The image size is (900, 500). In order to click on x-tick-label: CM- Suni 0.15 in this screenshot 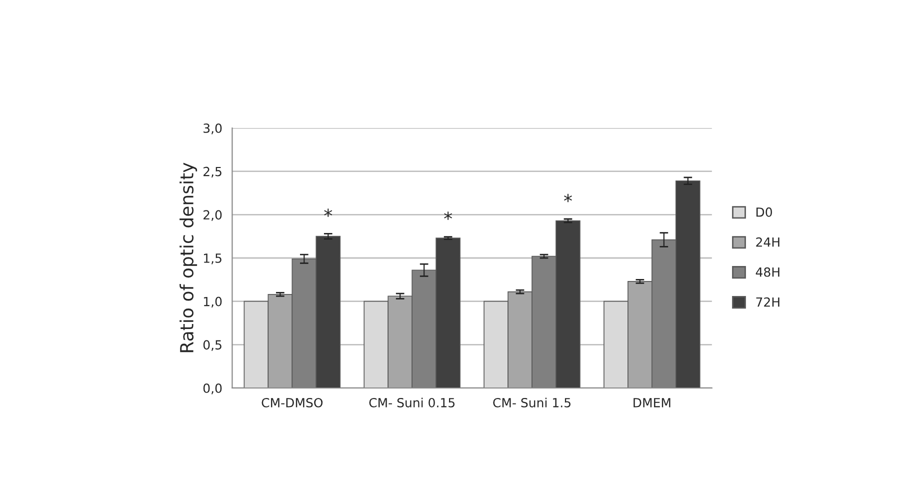, I will do `click(412, 403)`.